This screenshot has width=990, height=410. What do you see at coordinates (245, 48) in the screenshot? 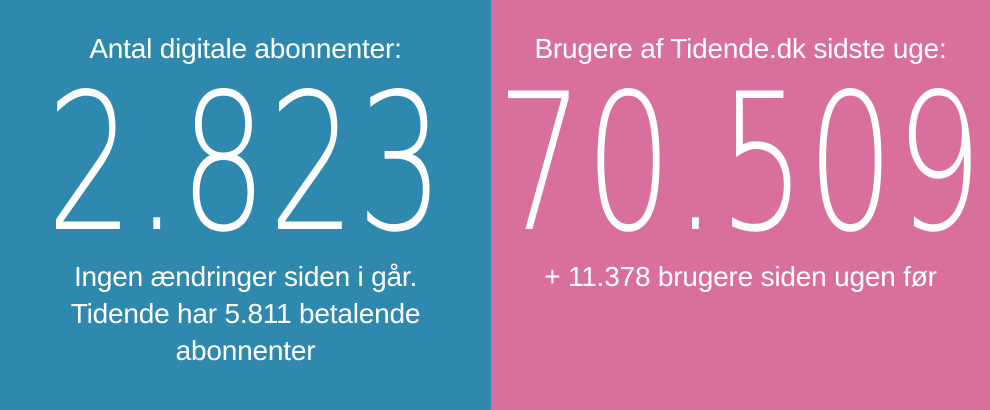
I see `subscribers-label: Antal digitale abonnenter:` at bounding box center [245, 48].